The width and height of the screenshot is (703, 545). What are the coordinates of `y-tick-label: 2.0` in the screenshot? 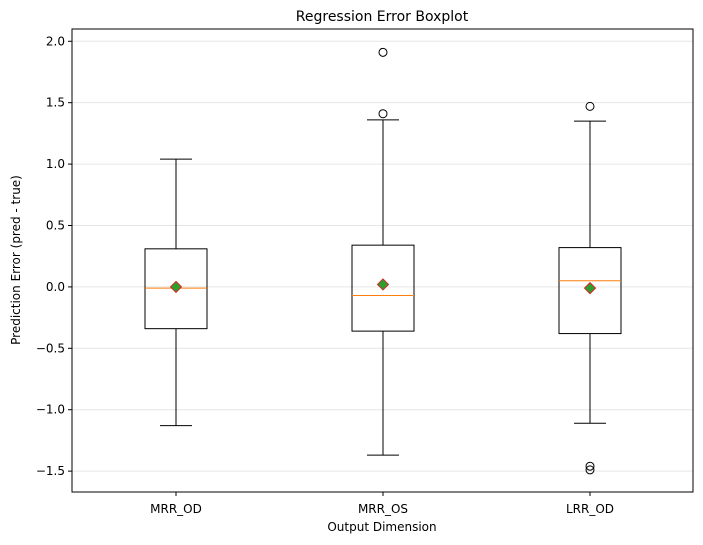 It's located at (55, 41).